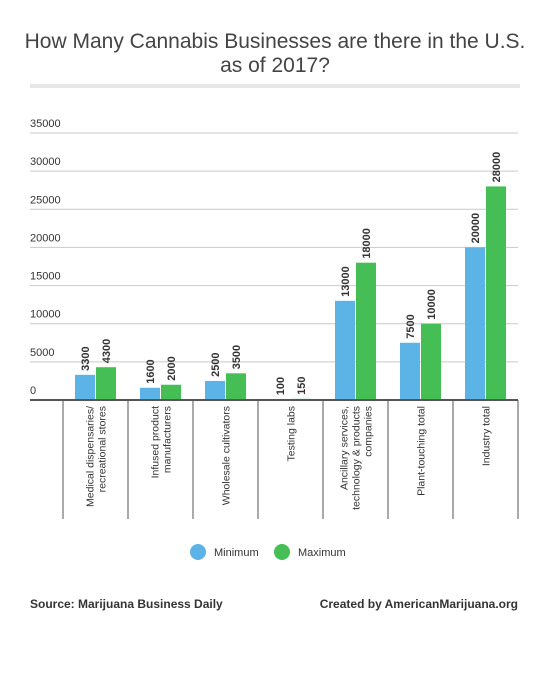 The image size is (550, 674). What do you see at coordinates (476, 228) in the screenshot?
I see `data-label: 20000` at bounding box center [476, 228].